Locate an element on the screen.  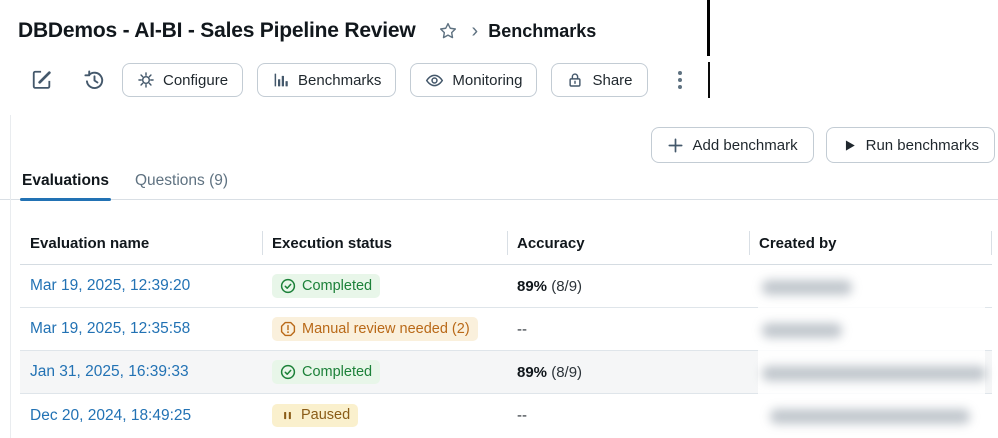
play-icon is located at coordinates (850, 145).